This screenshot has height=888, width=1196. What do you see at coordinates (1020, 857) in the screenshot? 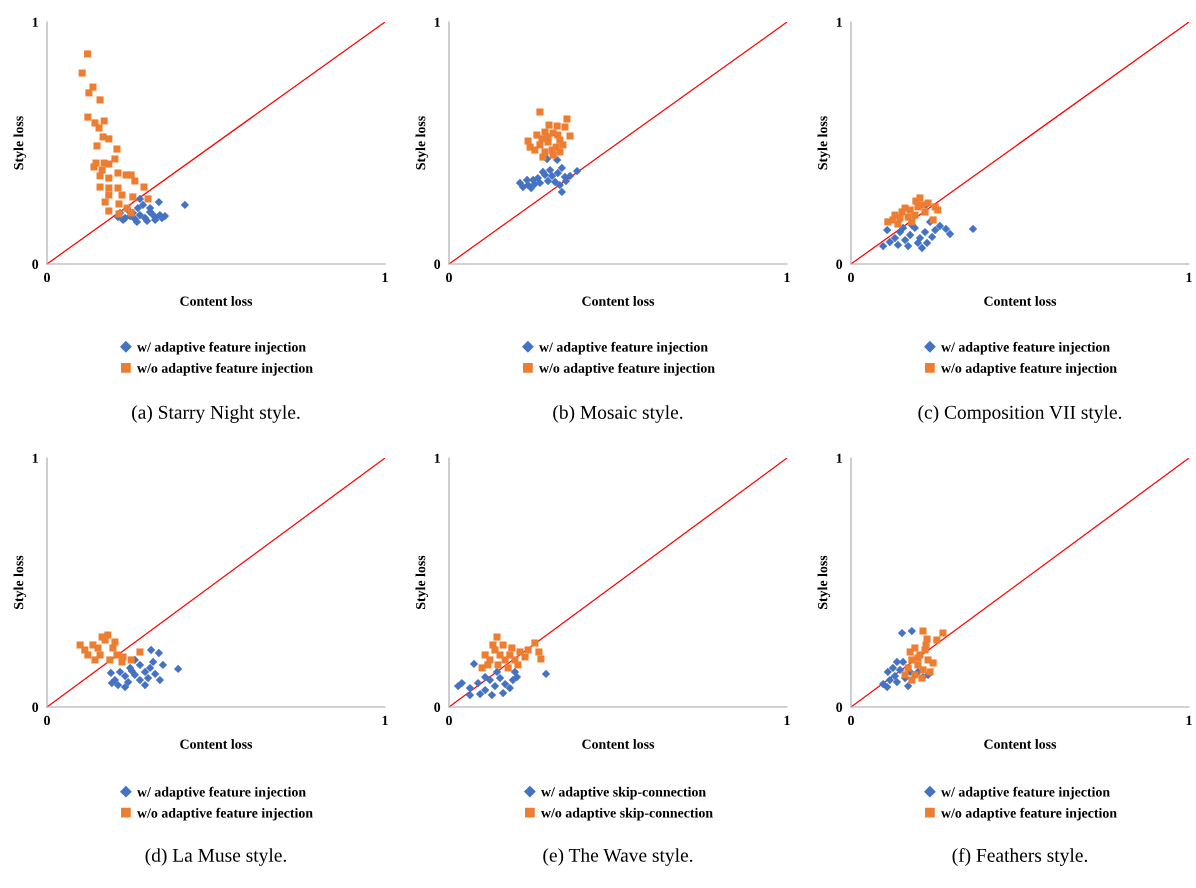
I see `text: (f) Feathers style.` at bounding box center [1020, 857].